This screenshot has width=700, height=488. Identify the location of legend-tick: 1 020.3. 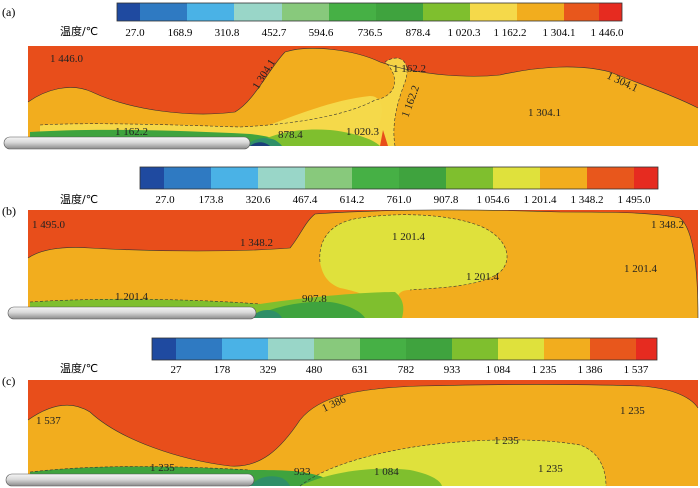
(465, 33).